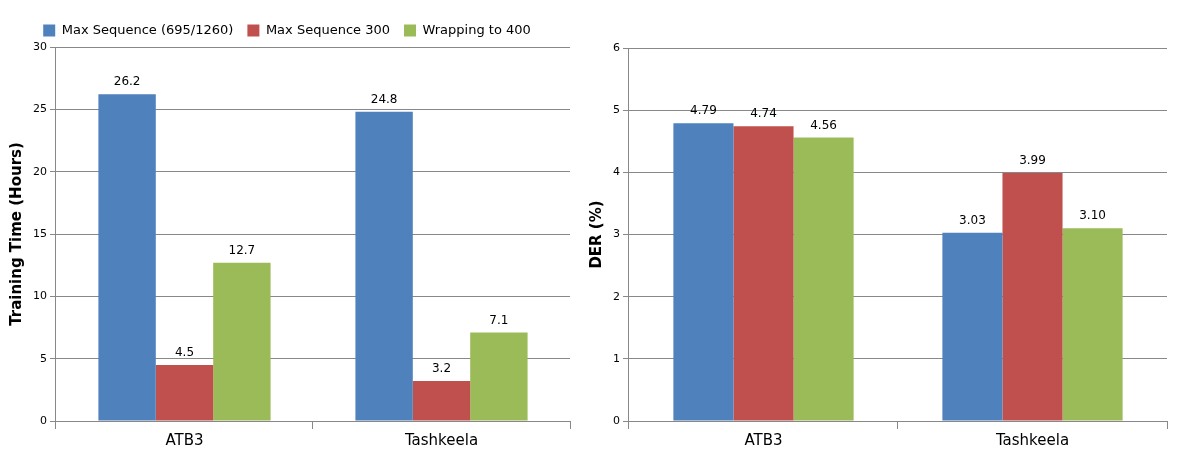 This screenshot has width=1177, height=457. I want to click on legend-label: Wrapping to 400, so click(476, 29).